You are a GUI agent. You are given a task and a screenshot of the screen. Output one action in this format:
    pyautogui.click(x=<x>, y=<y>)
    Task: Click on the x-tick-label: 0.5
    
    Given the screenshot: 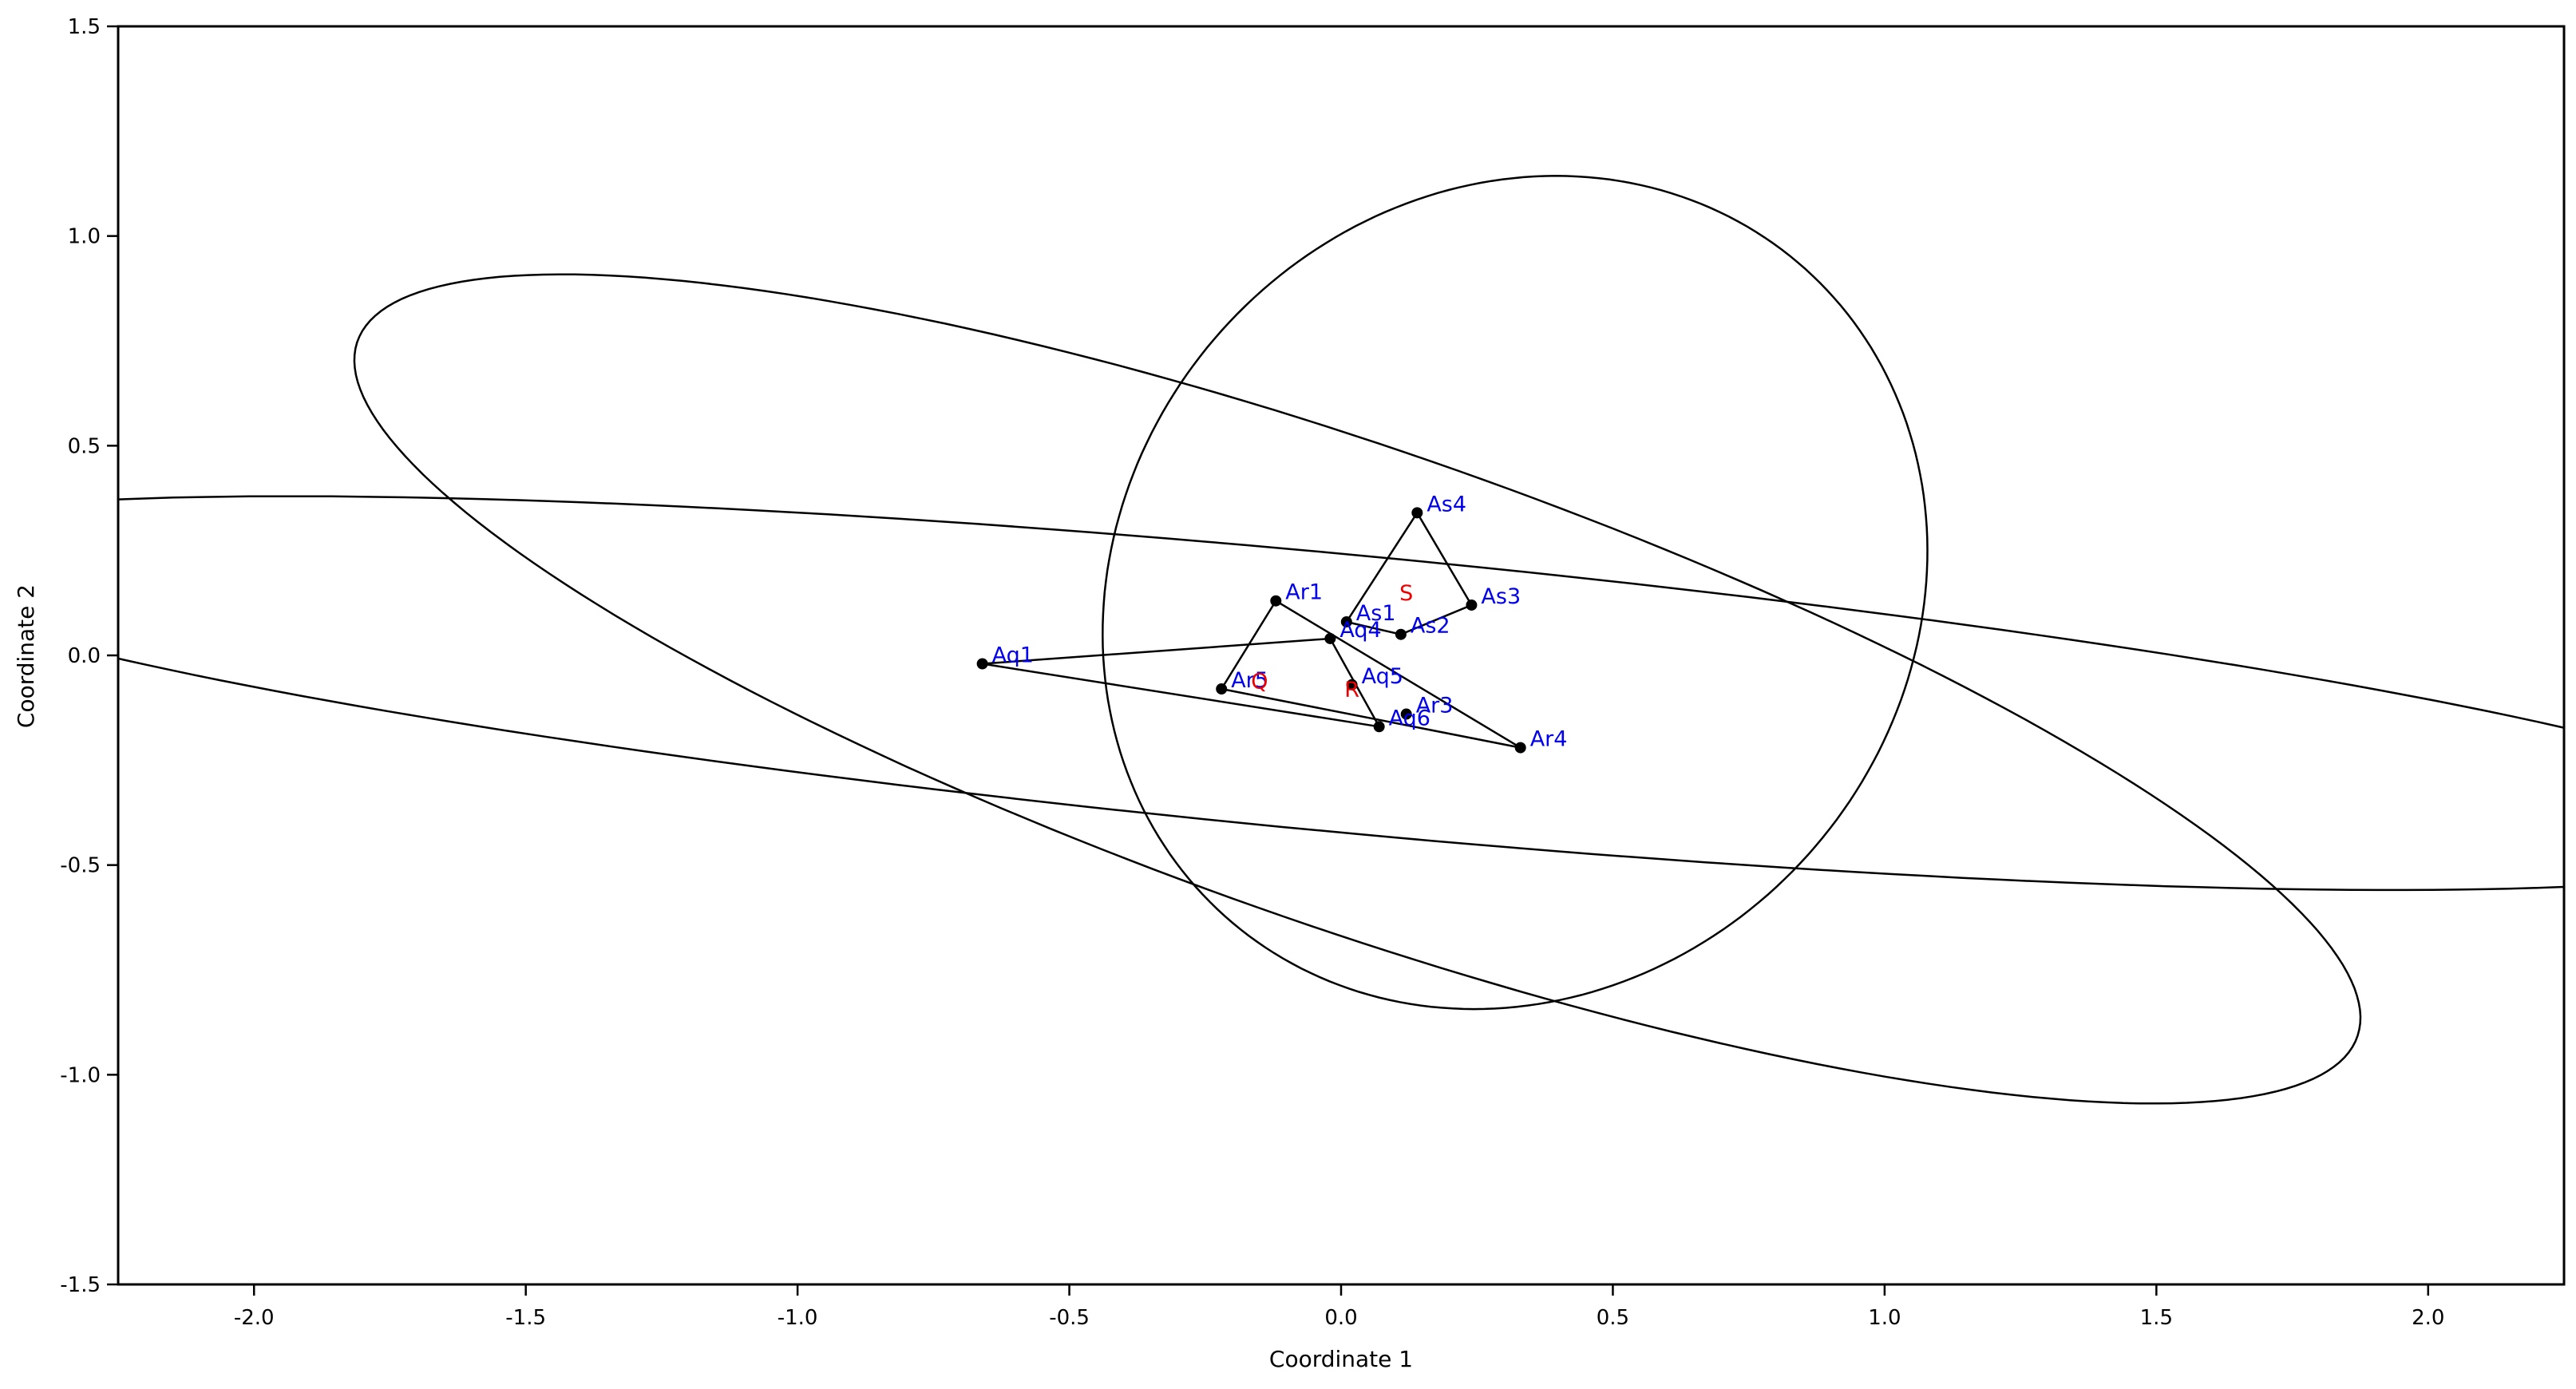 What is the action you would take?
    pyautogui.click(x=1613, y=1318)
    